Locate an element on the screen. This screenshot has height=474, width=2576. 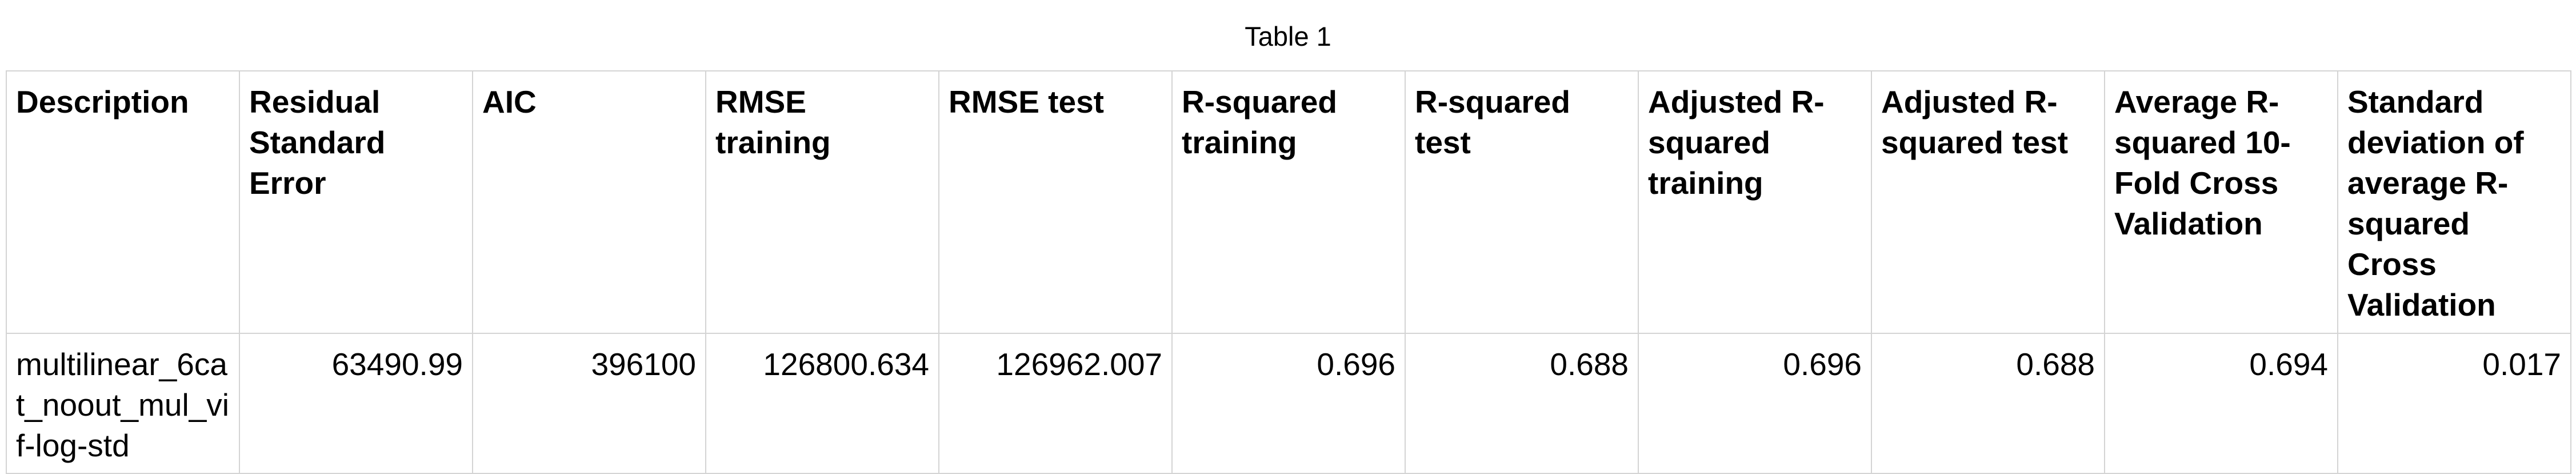
header-adjusted-r-squared-training: Adjusted R-squared training is located at coordinates (1755, 202).